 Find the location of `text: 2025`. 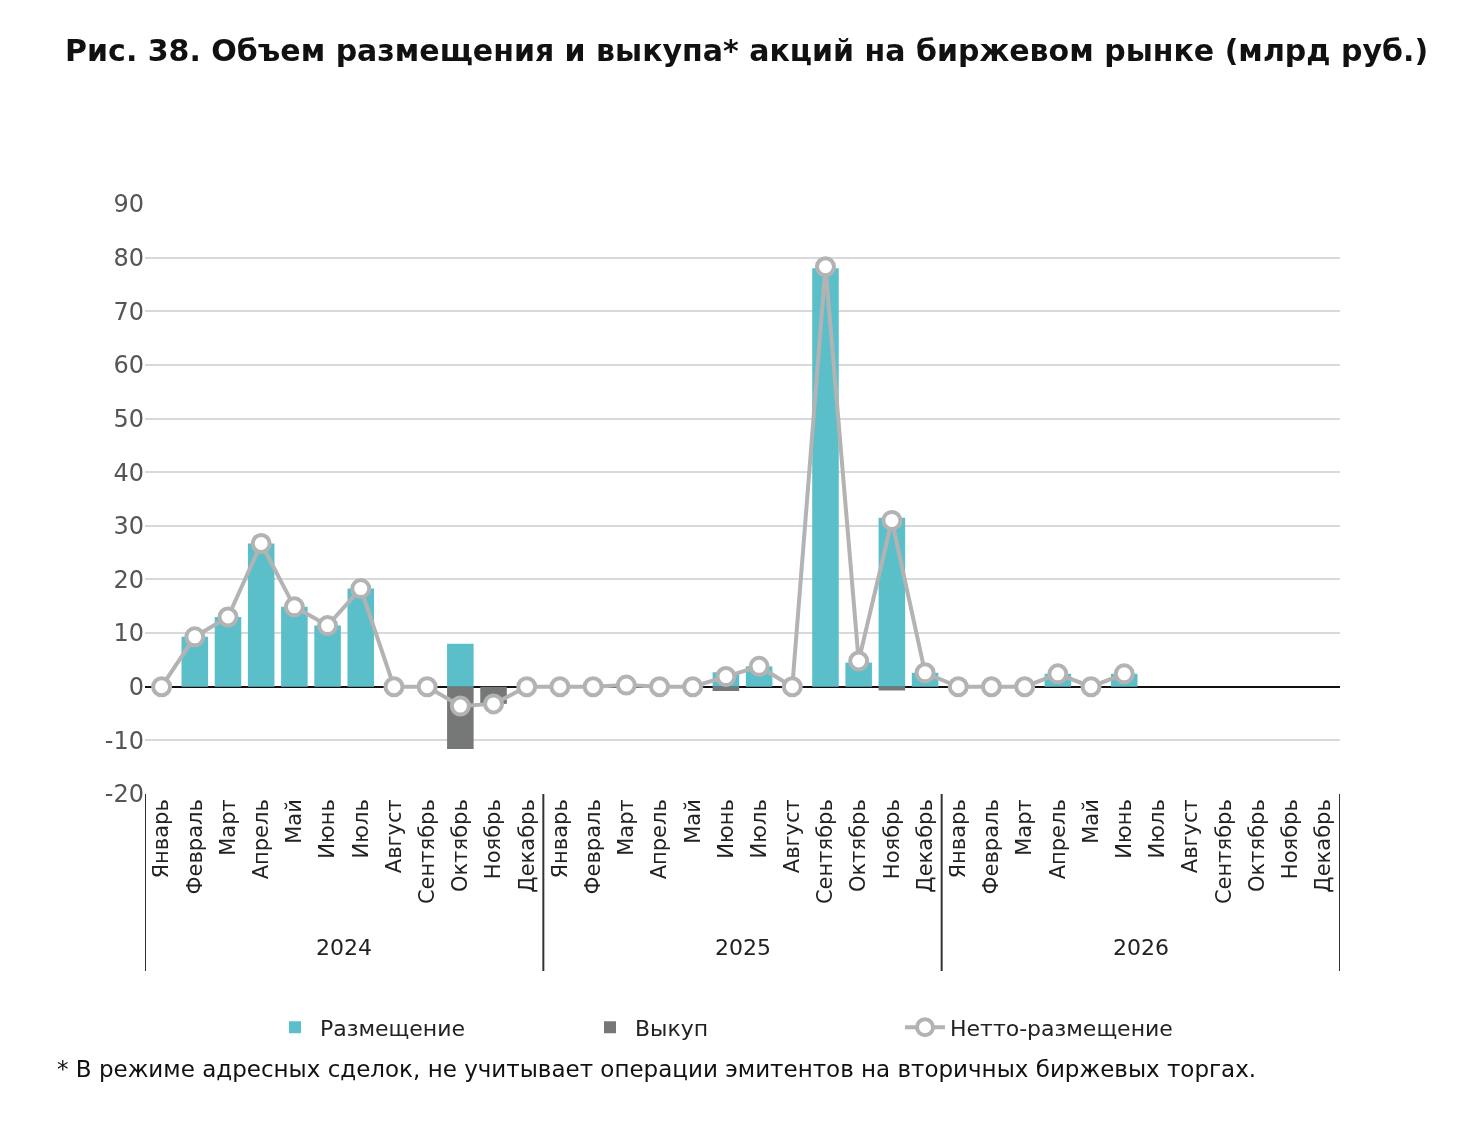

text: 2025 is located at coordinates (743, 947).